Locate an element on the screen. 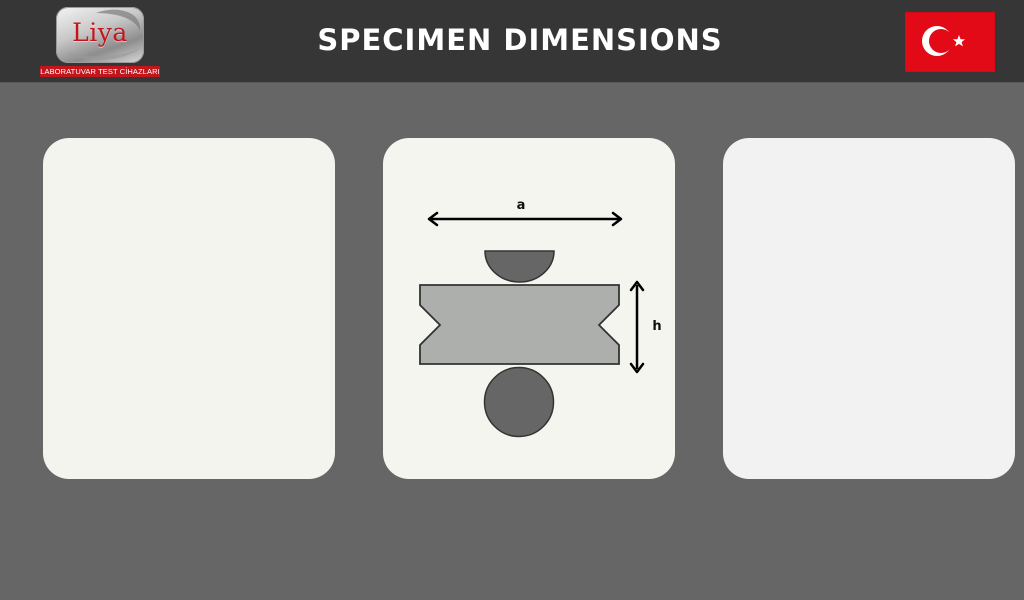  page-title: SPECIMEN DIMENSIONS is located at coordinates (520, 40).